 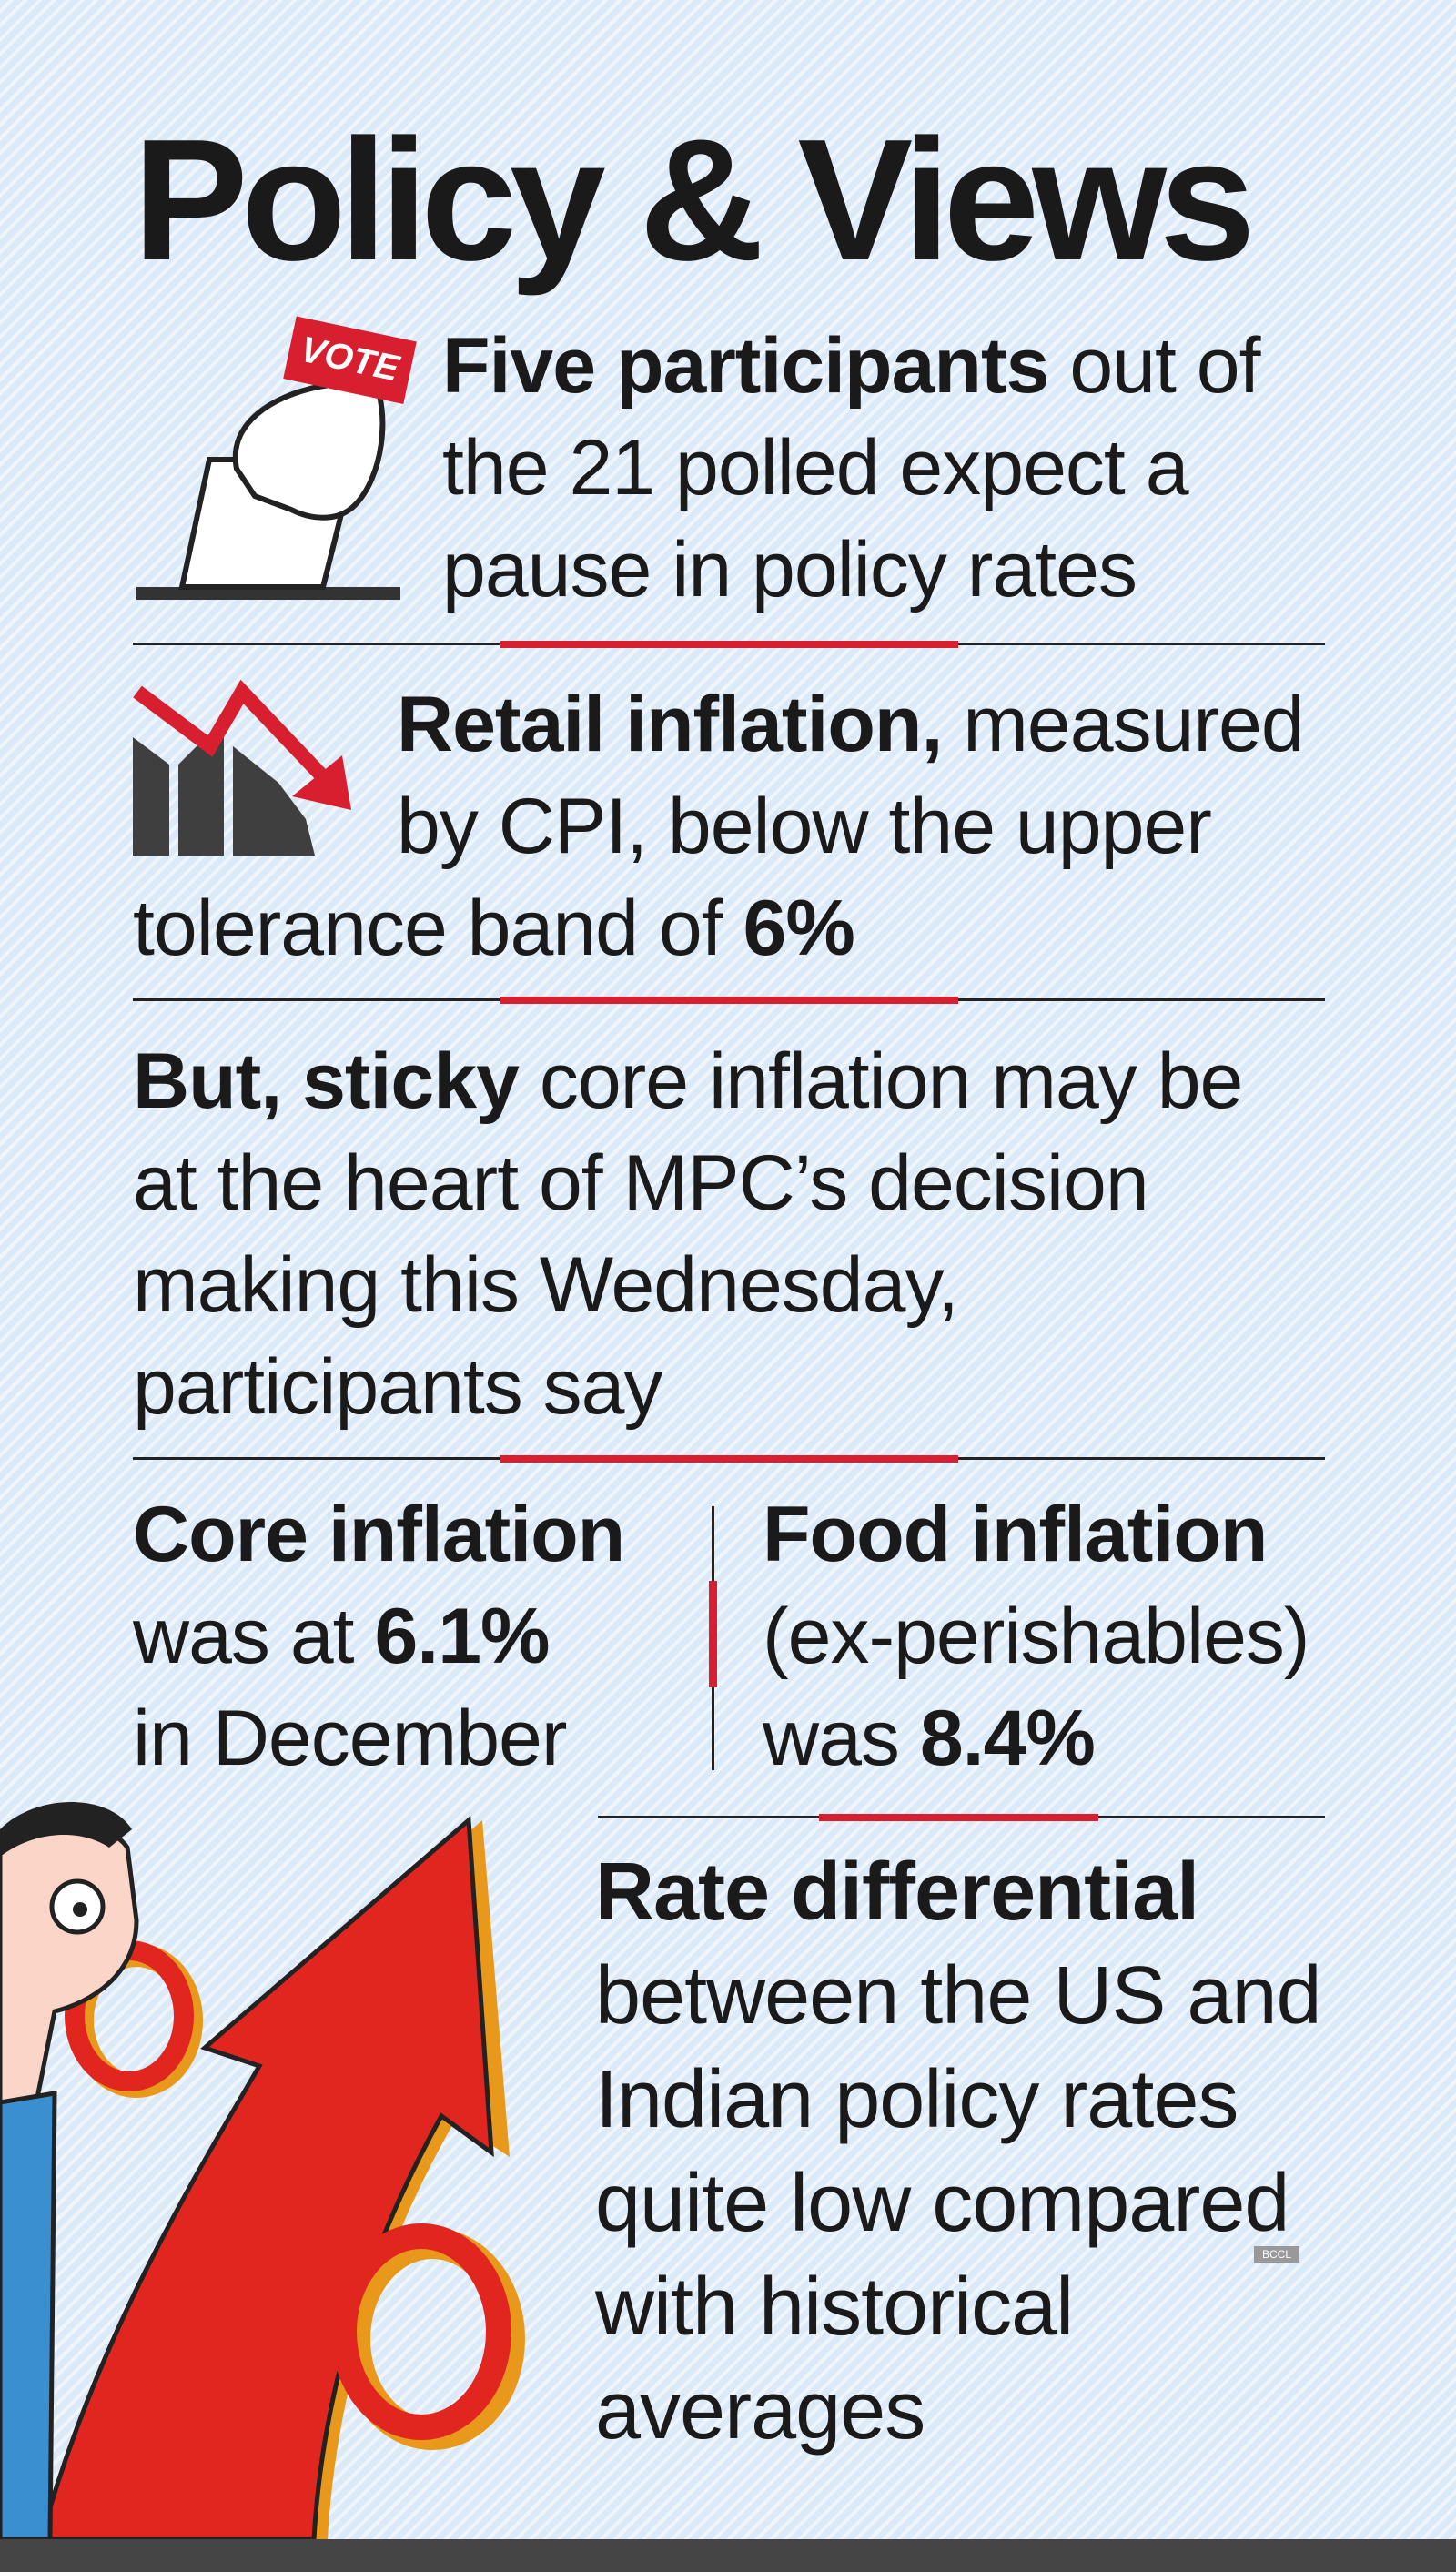 I want to click on column-divider-accent, so click(x=713, y=1634).